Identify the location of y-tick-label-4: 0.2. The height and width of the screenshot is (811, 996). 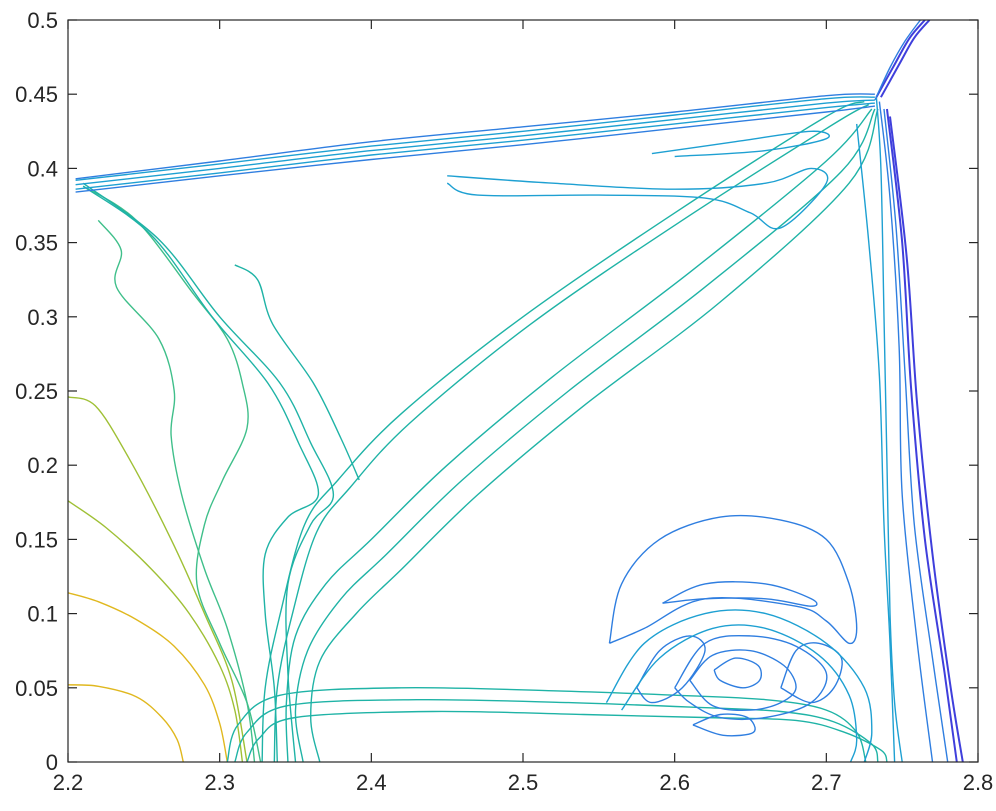
(42, 465).